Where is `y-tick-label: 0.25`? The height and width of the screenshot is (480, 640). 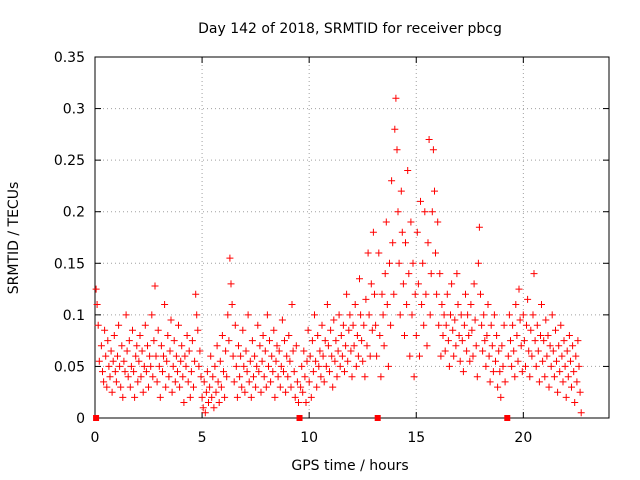
y-tick-label: 0.25 is located at coordinates (69, 161).